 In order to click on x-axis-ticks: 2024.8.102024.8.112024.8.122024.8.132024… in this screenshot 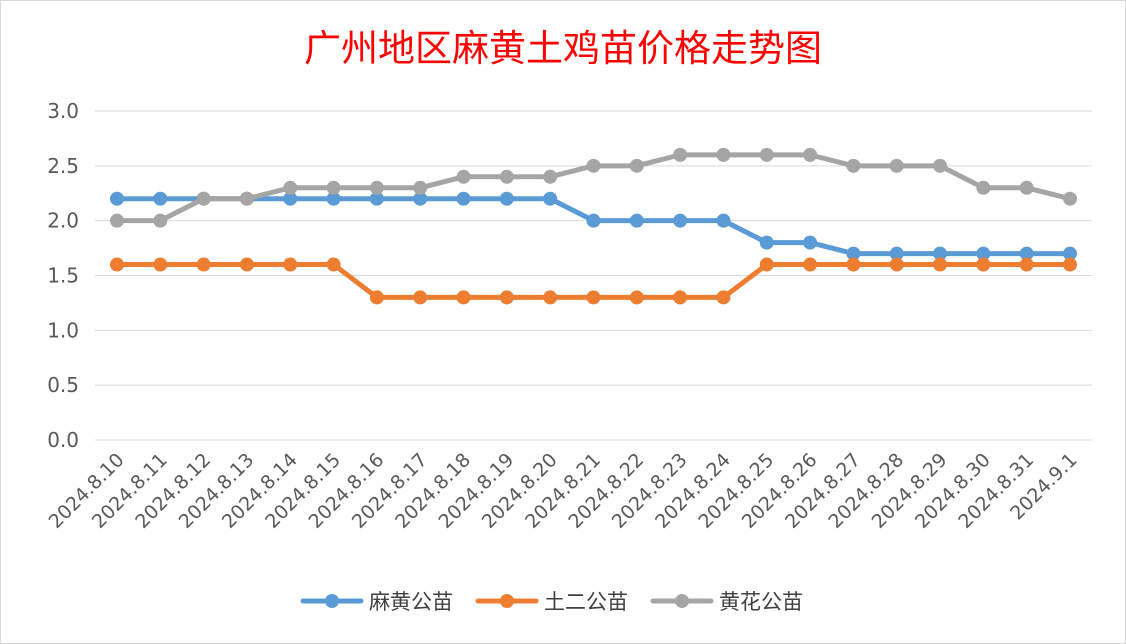, I will do `click(563, 491)`.